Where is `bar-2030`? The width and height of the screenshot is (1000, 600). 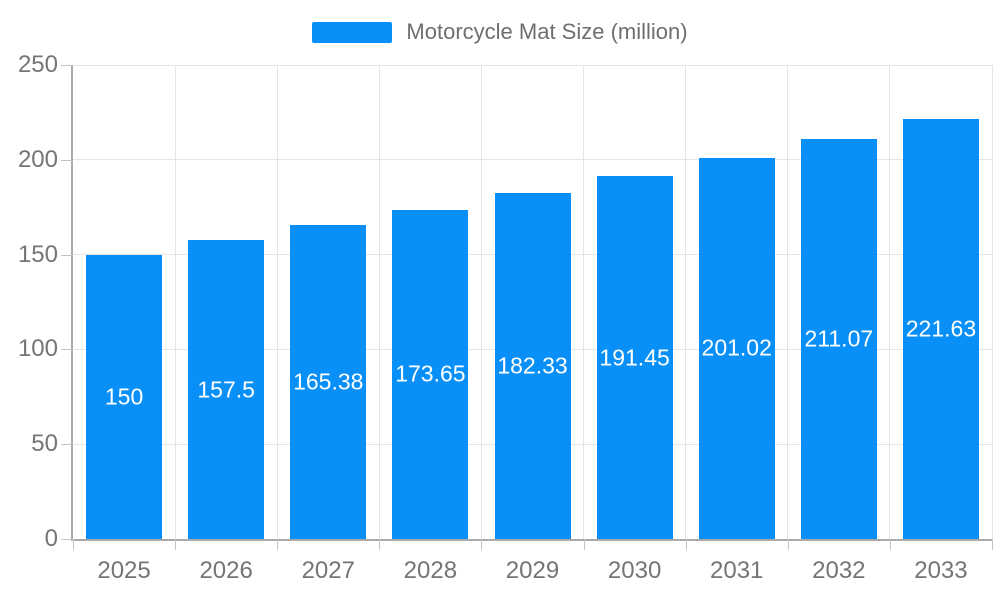 bar-2030 is located at coordinates (634, 357).